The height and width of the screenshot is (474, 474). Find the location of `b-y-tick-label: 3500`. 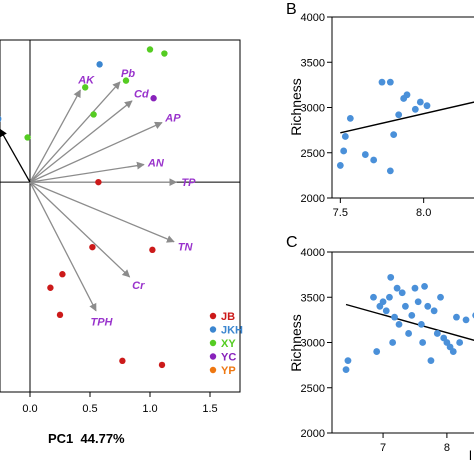

b-y-tick-label: 3500 is located at coordinates (313, 63).